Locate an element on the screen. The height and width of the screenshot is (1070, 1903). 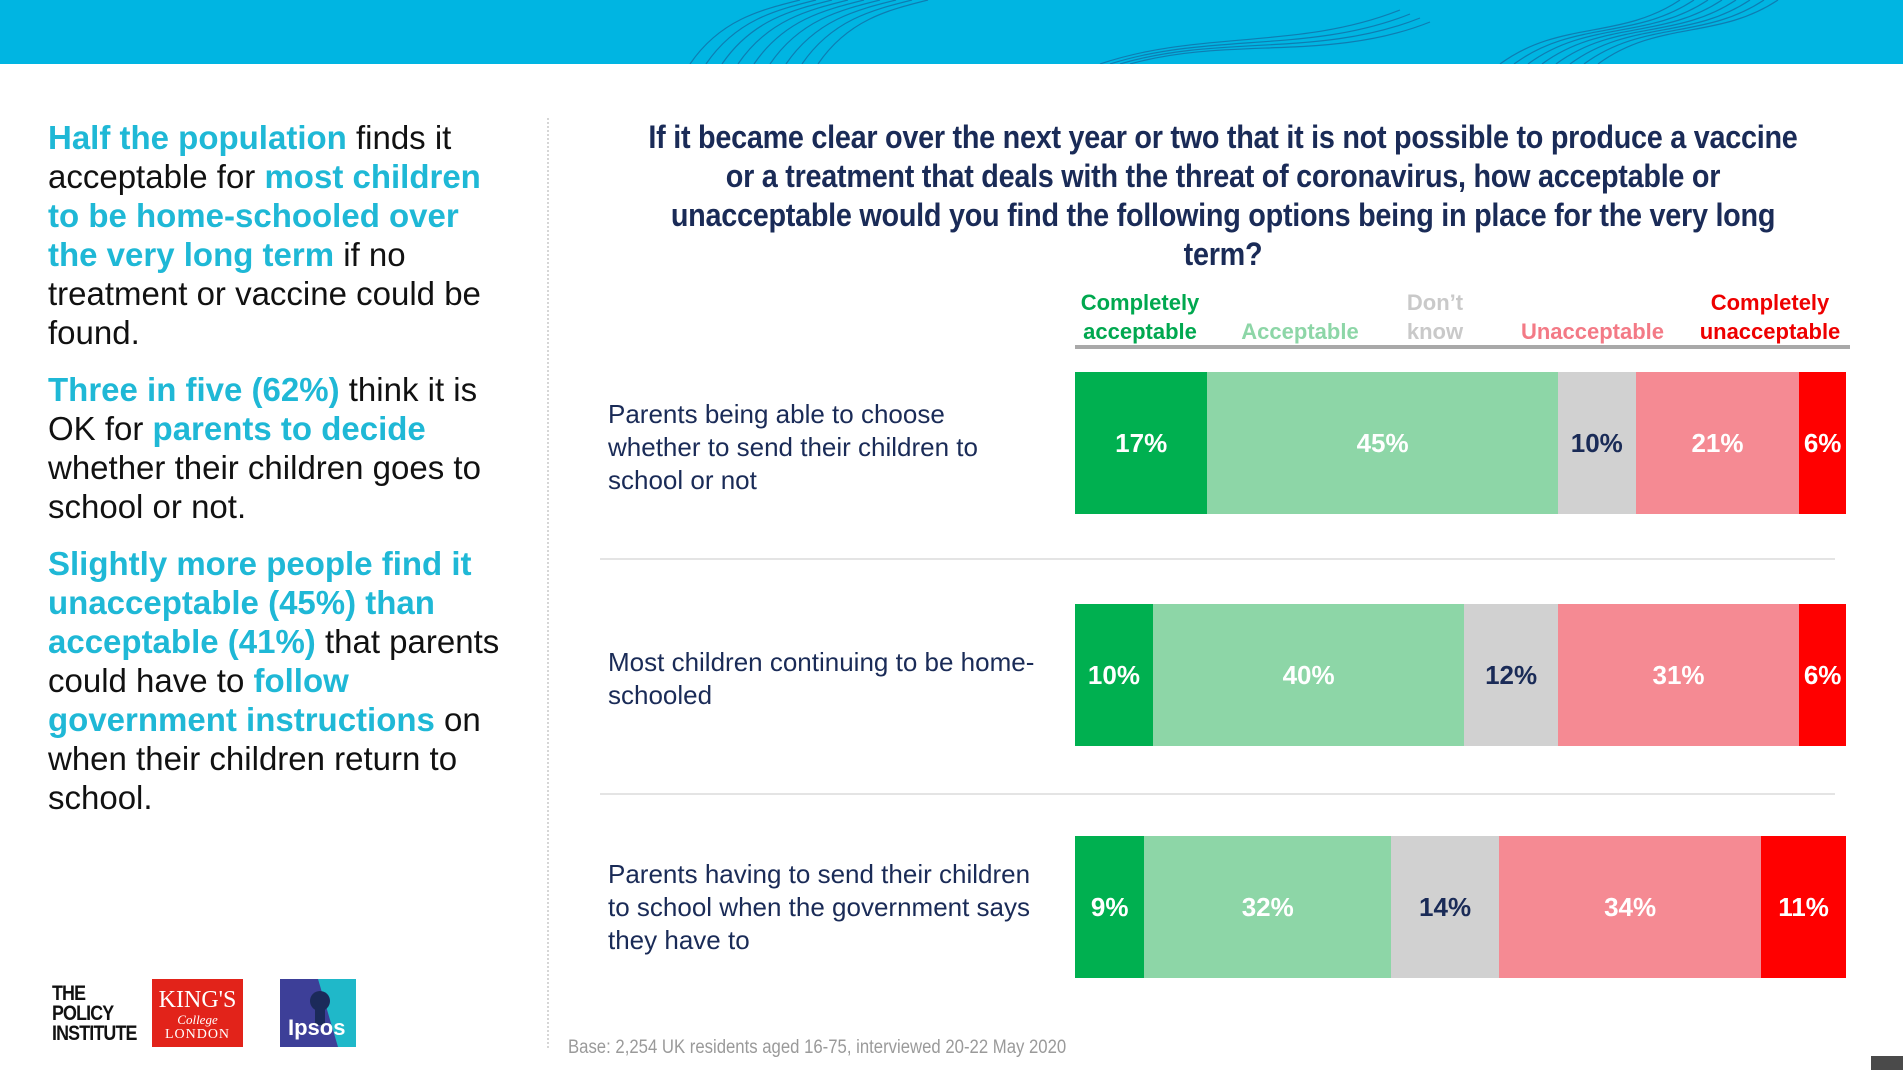
kings-logo-line-1: KING'S is located at coordinates (197, 1000).